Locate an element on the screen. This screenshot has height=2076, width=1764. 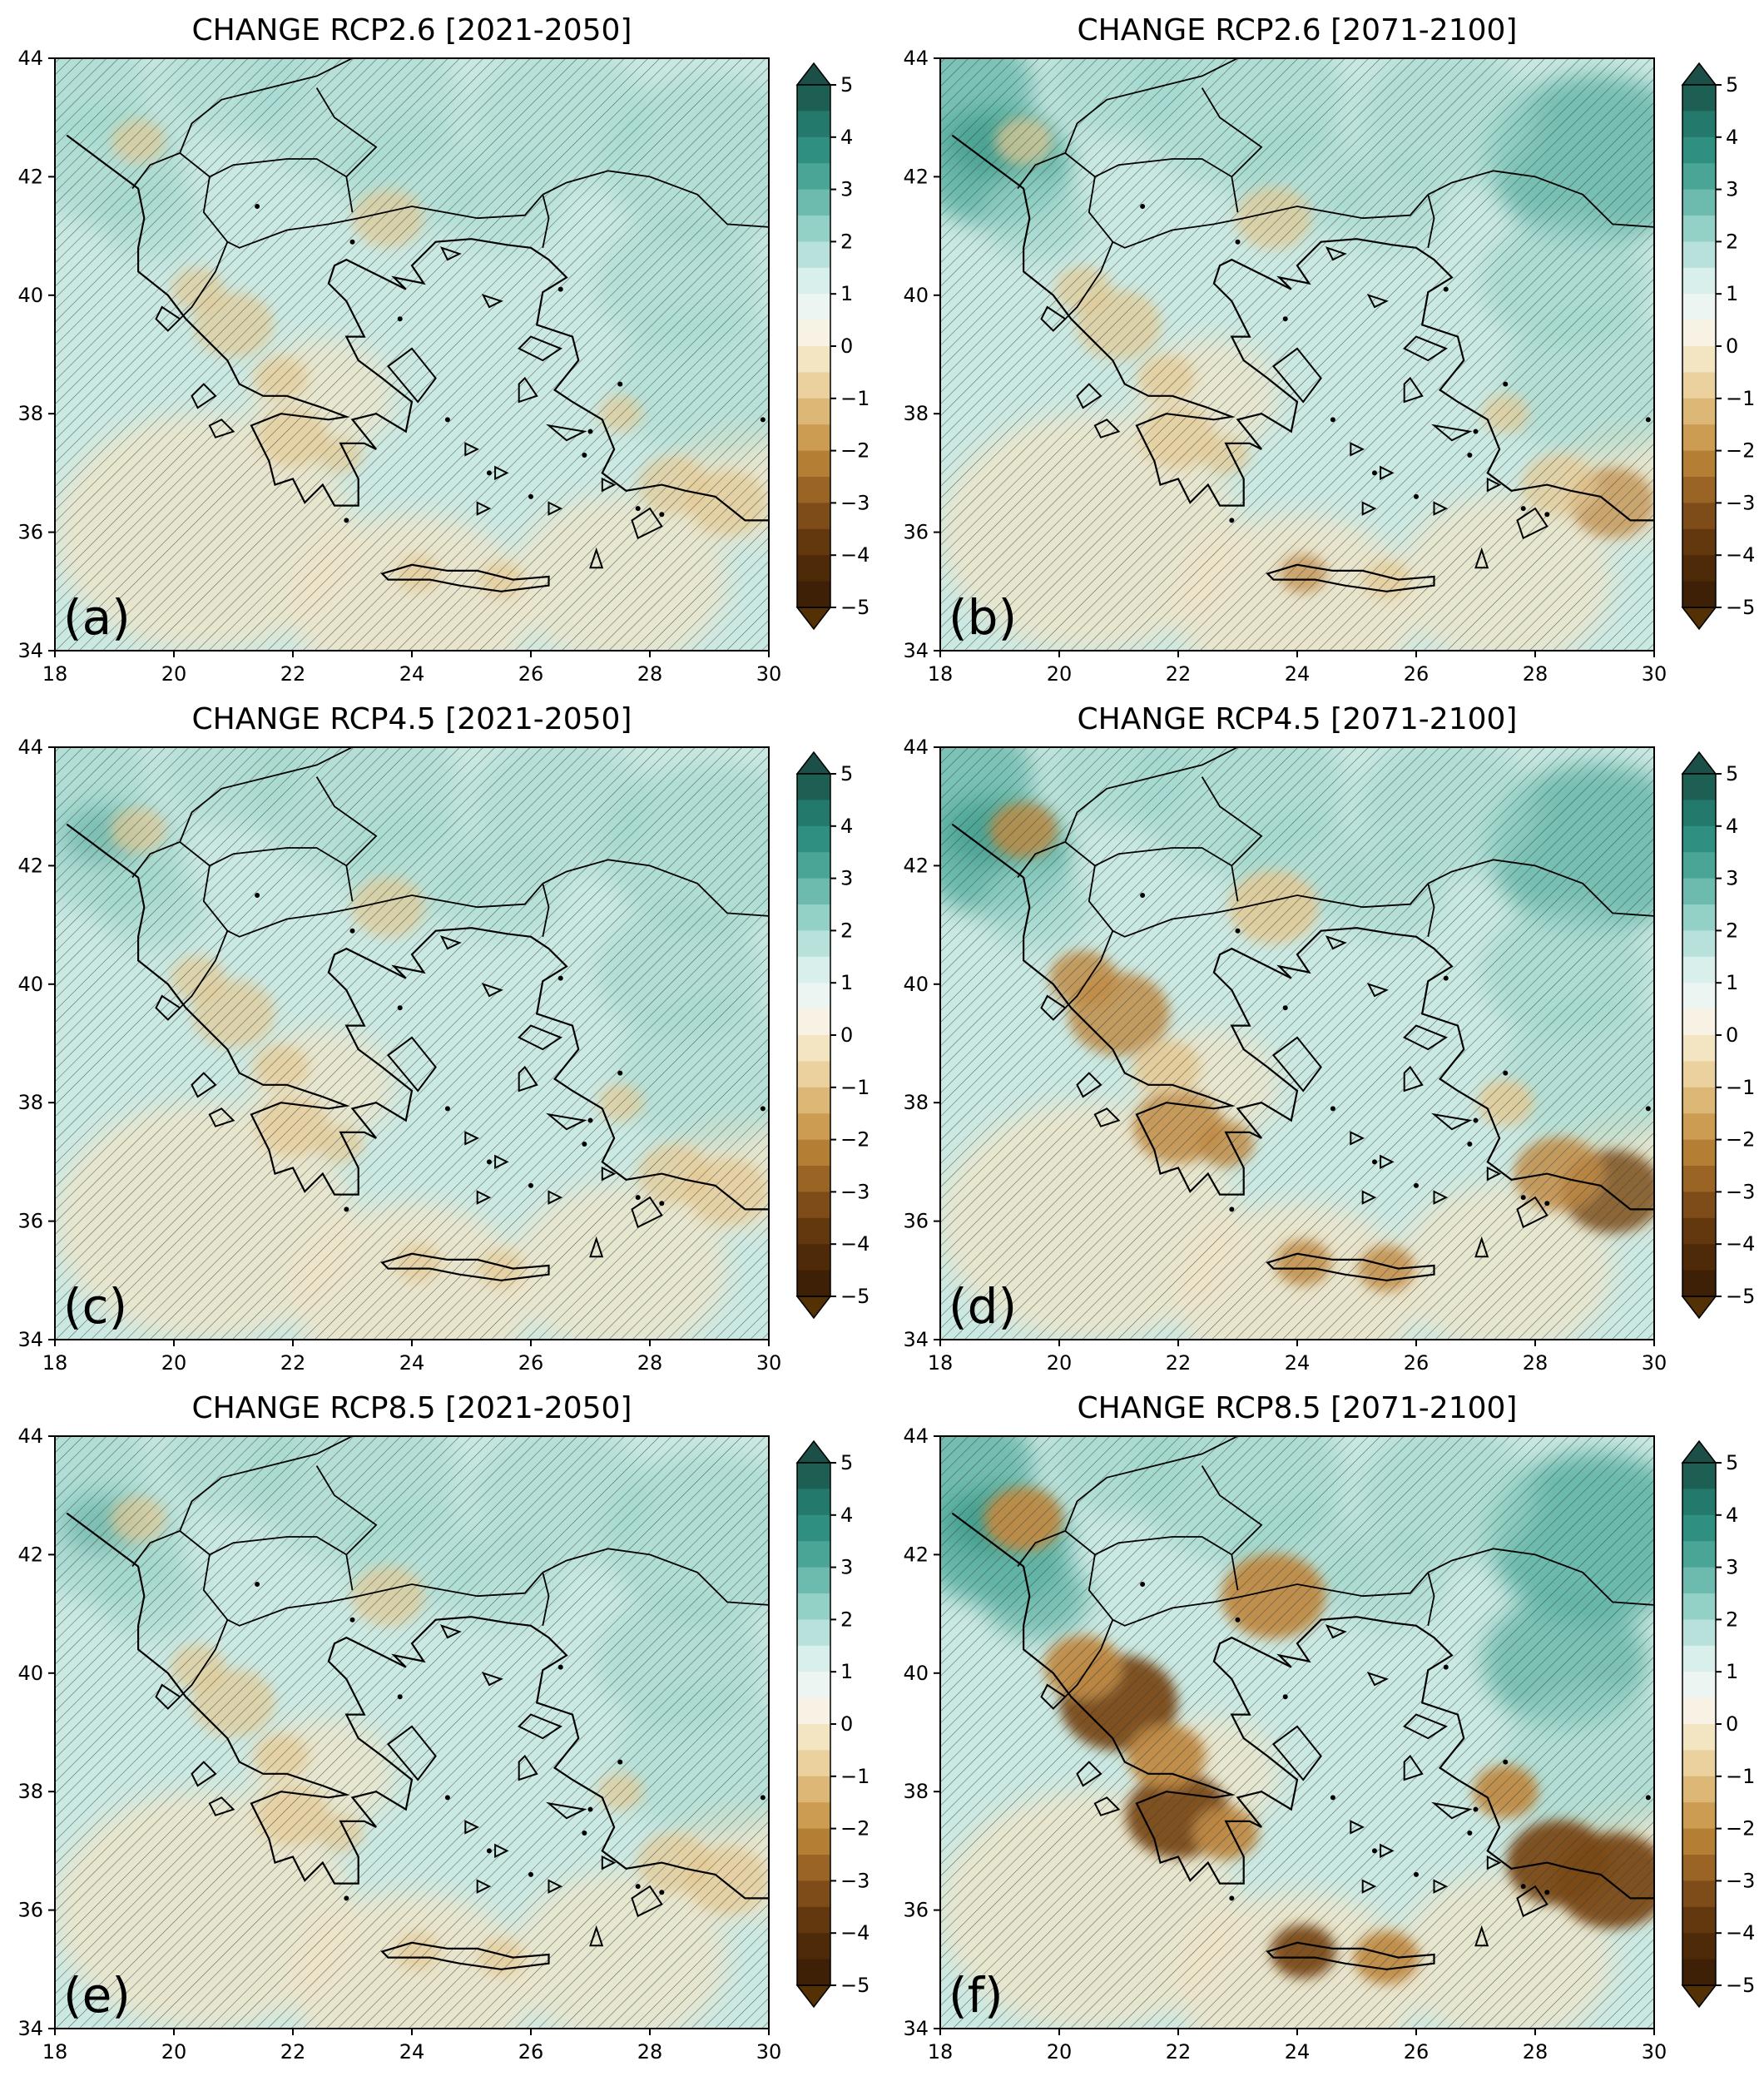
x-tick-label: 26 is located at coordinates (531, 674).